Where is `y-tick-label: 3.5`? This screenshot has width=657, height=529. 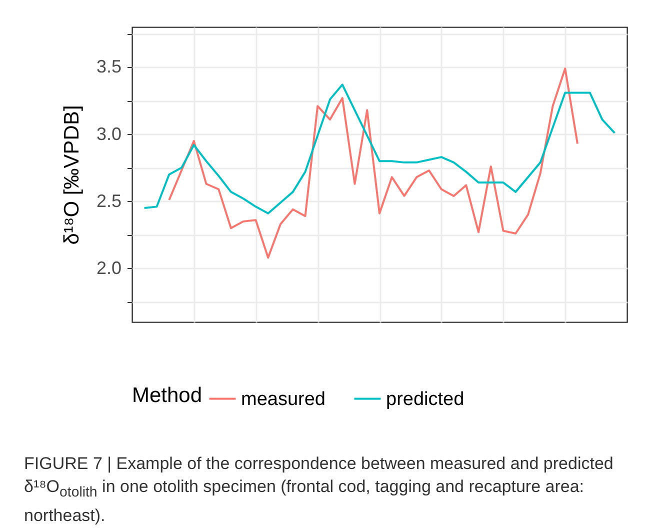
y-tick-label: 3.5 is located at coordinates (109, 66).